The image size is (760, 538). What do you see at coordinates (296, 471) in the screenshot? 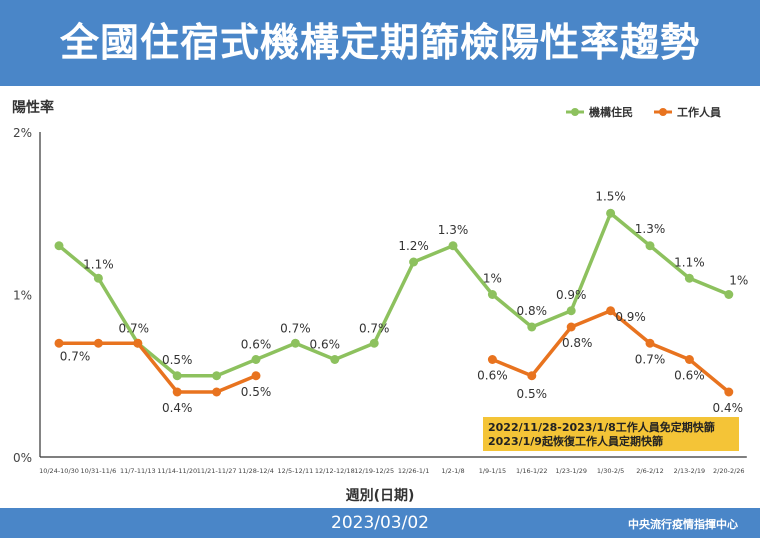
I see `x-tick-label: 12/5-12/11` at bounding box center [296, 471].